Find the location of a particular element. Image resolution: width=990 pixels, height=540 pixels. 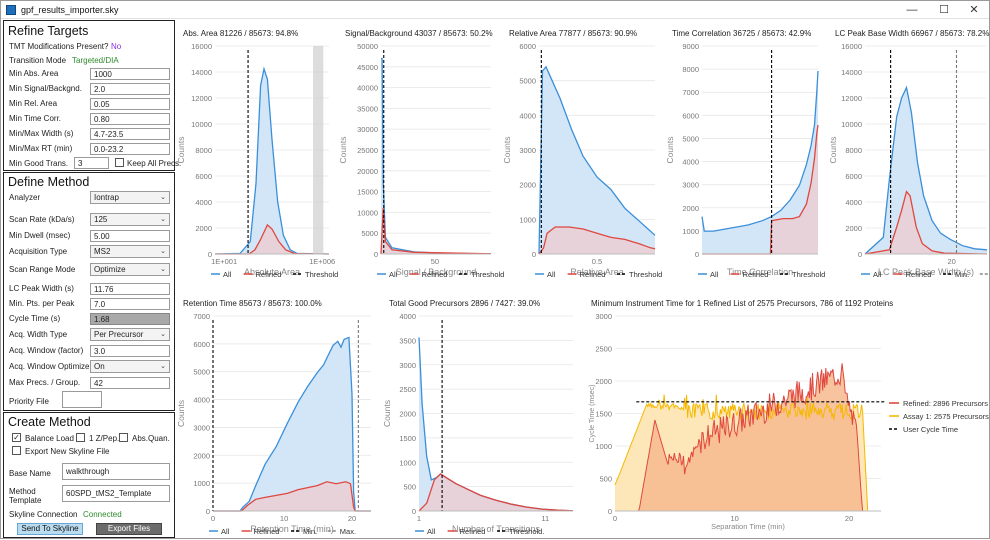

max-precs-input: 42 is located at coordinates (130, 383).